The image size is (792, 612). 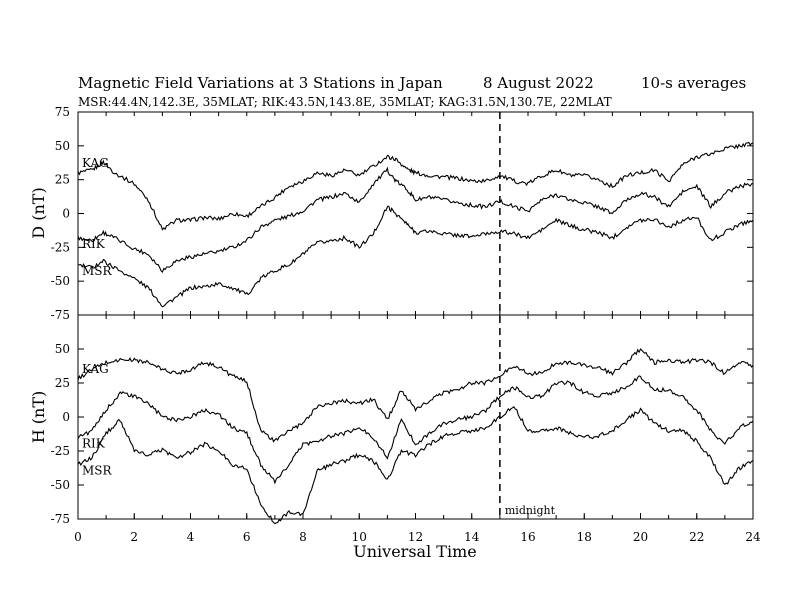 What do you see at coordinates (62, 349) in the screenshot?
I see `y-tick-label-h: 50` at bounding box center [62, 349].